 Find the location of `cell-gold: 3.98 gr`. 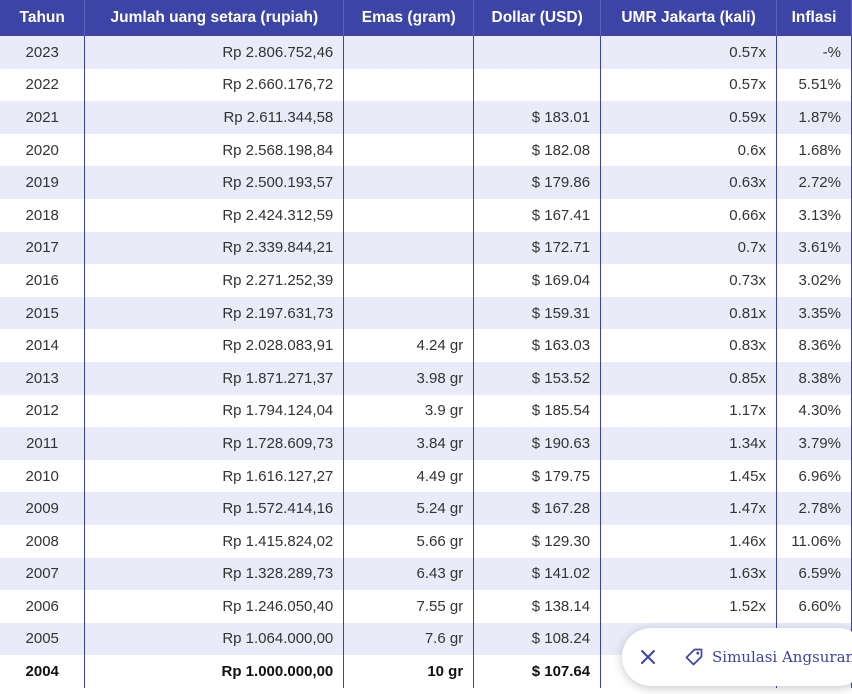

cell-gold: 3.98 gr is located at coordinates (409, 378).